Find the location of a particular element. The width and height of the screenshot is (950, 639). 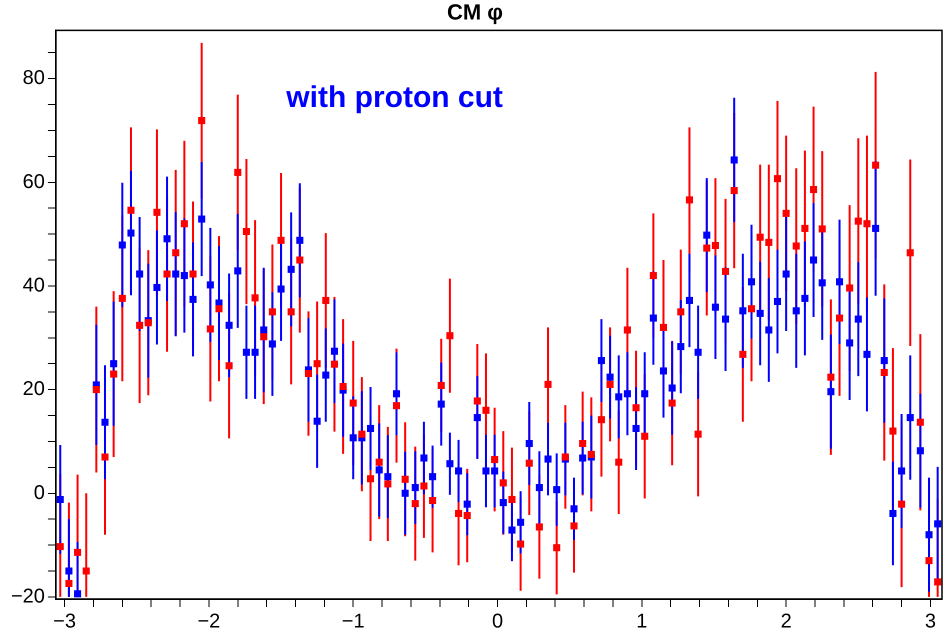

y-tick-label: 40 is located at coordinates (33, 285).